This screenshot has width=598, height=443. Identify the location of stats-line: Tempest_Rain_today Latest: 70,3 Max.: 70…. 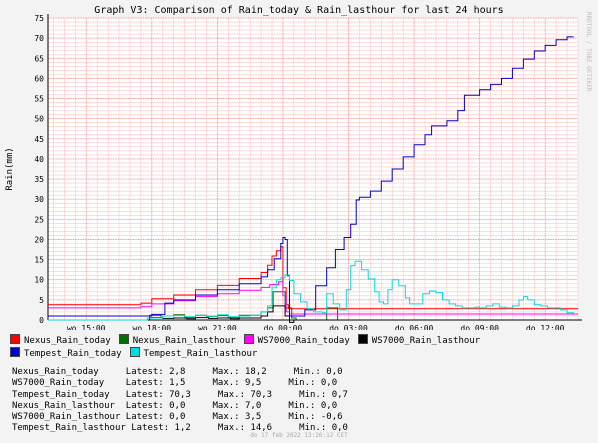
(180, 394).